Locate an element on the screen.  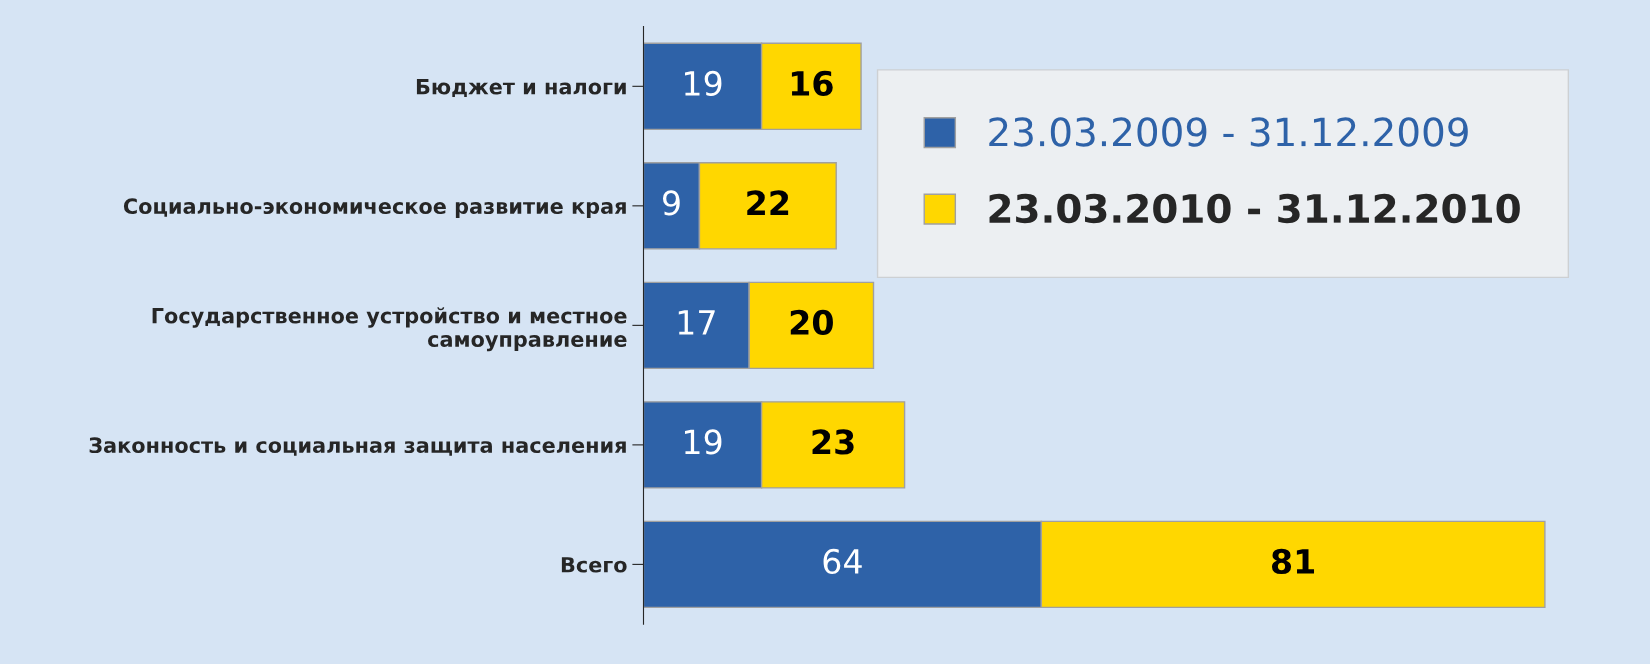
data-label: 9 is located at coordinates (671, 203).